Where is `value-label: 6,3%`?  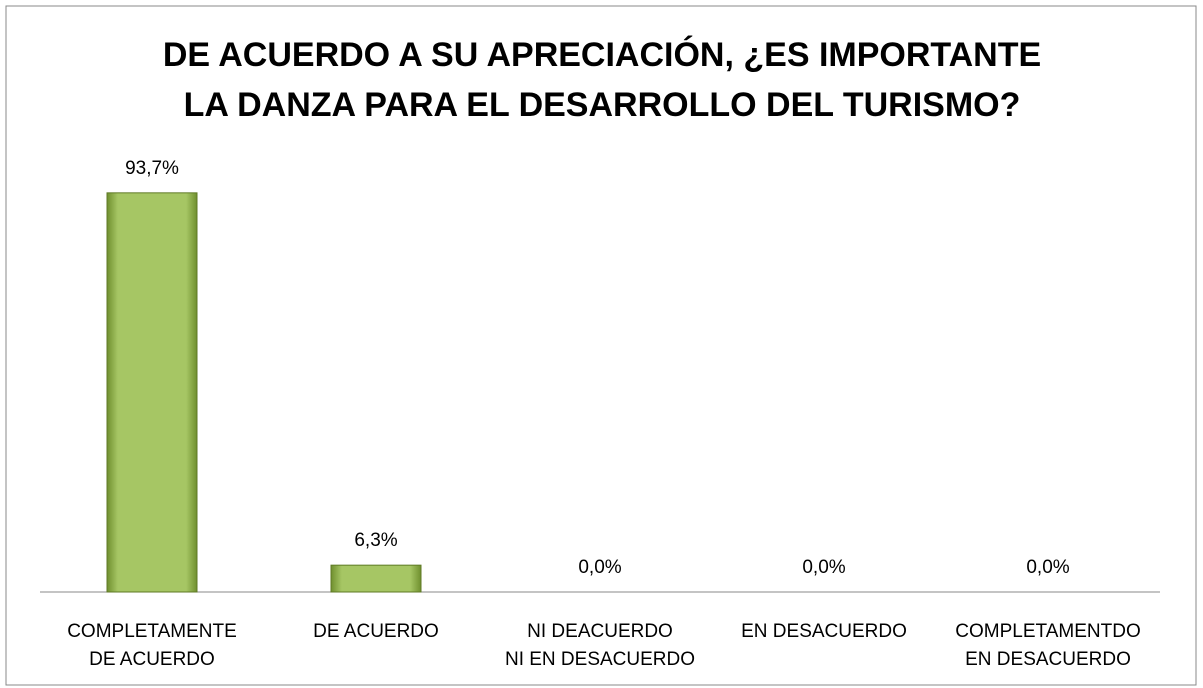 value-label: 6,3% is located at coordinates (375, 540).